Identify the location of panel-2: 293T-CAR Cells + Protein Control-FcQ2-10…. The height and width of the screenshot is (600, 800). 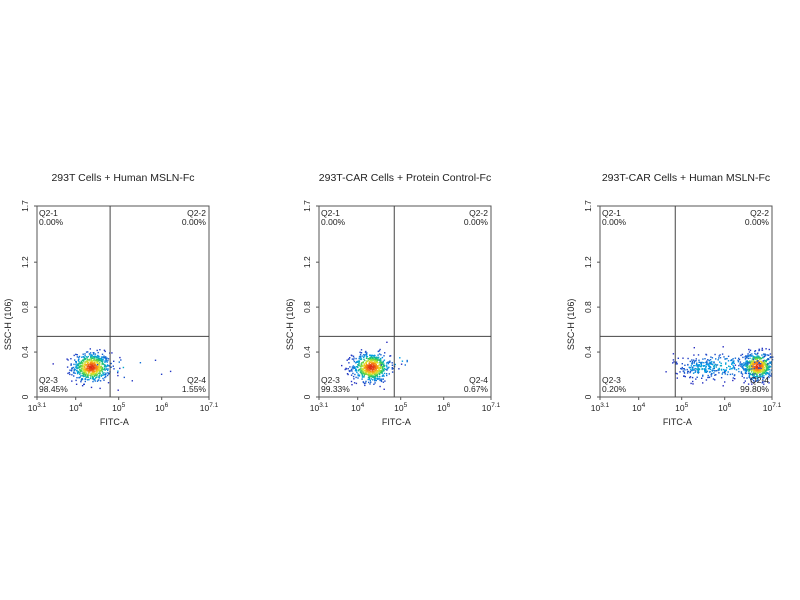
(393, 299).